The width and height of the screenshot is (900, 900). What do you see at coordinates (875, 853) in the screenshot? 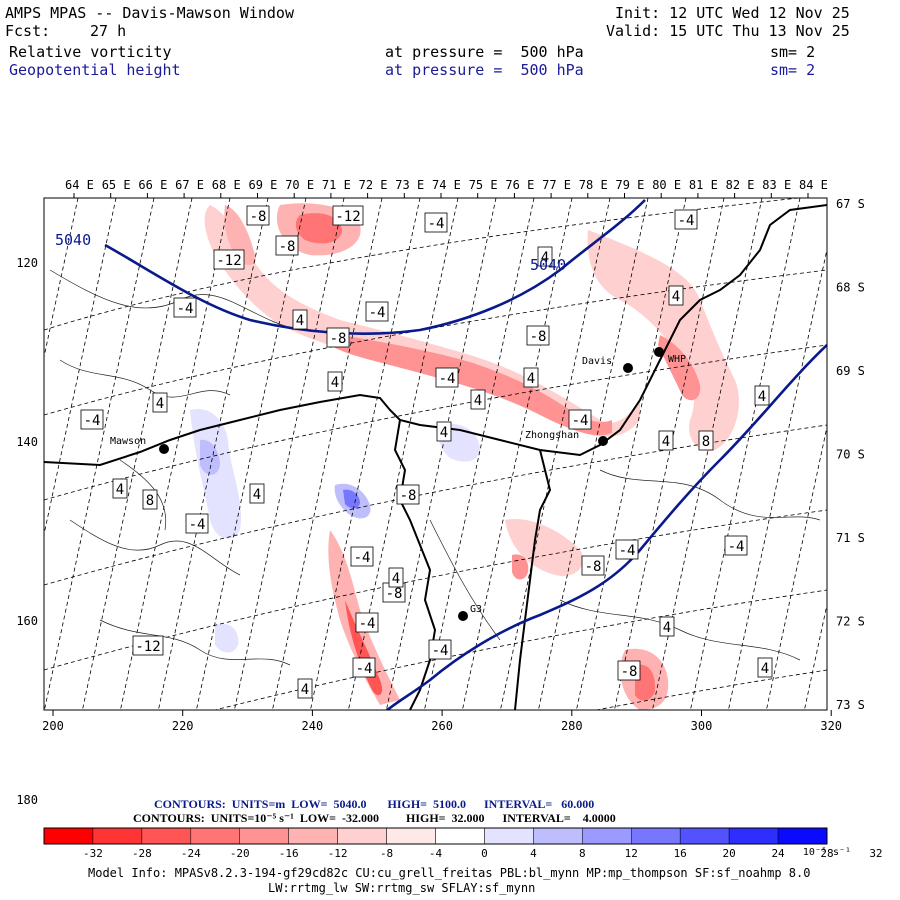
I see `colorbar-label: 32` at bounding box center [875, 853].